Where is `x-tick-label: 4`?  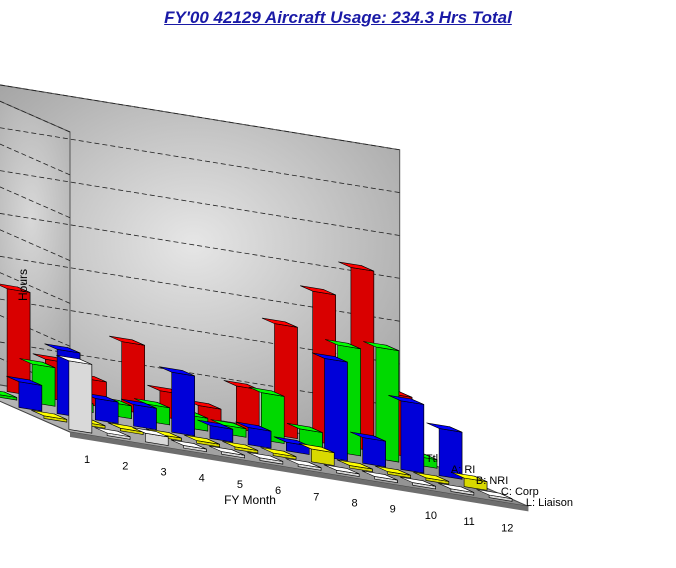
x-tick-label: 4 is located at coordinates (202, 479).